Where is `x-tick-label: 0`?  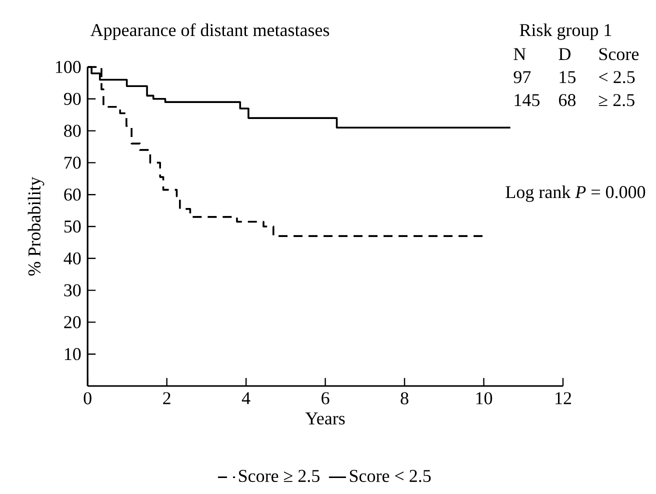 x-tick-label: 0 is located at coordinates (88, 398).